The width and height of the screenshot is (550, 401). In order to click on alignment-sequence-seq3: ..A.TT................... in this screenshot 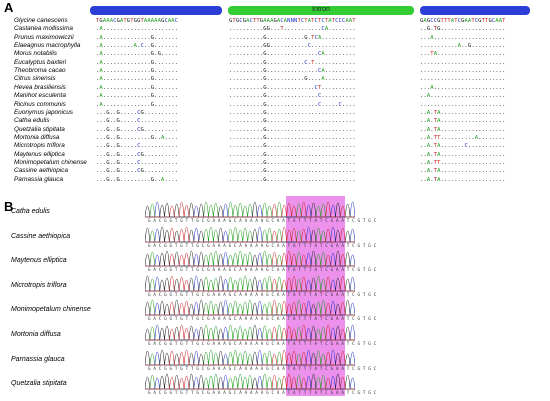, I will do `click(463, 162)`.